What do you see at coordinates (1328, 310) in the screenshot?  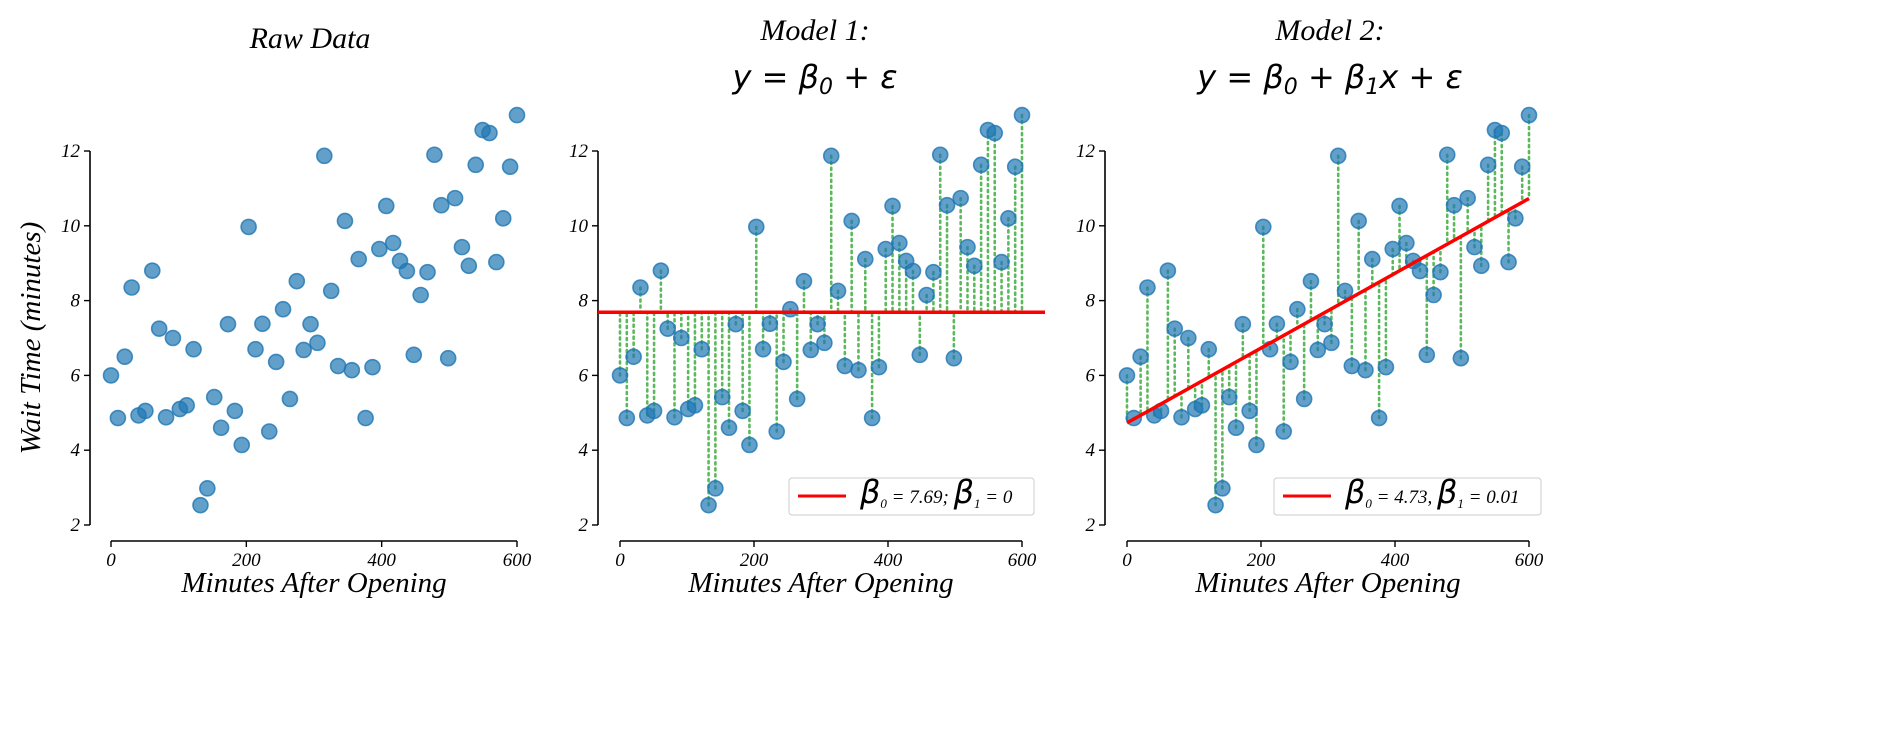 I see `fit-line` at bounding box center [1328, 310].